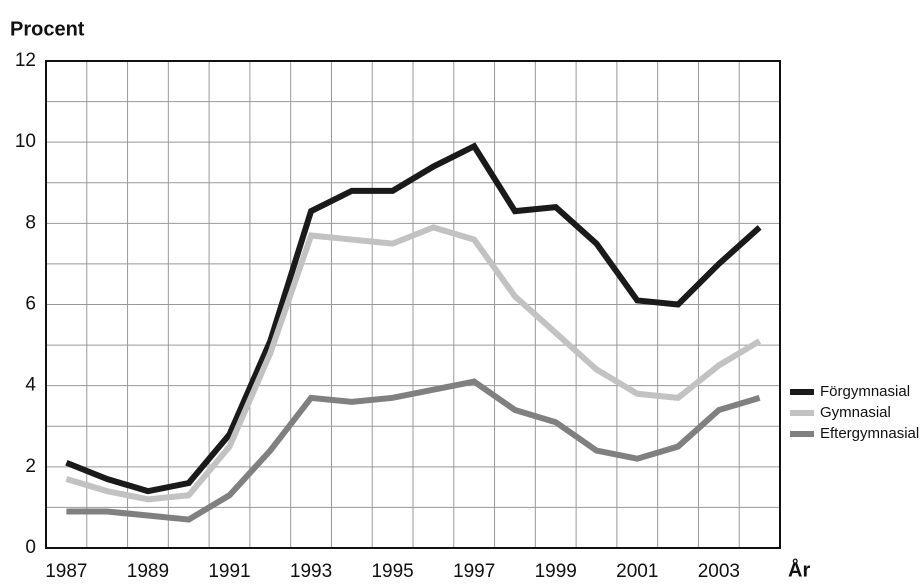 The height and width of the screenshot is (587, 923). I want to click on y-axis-label: Procent, so click(47, 29).